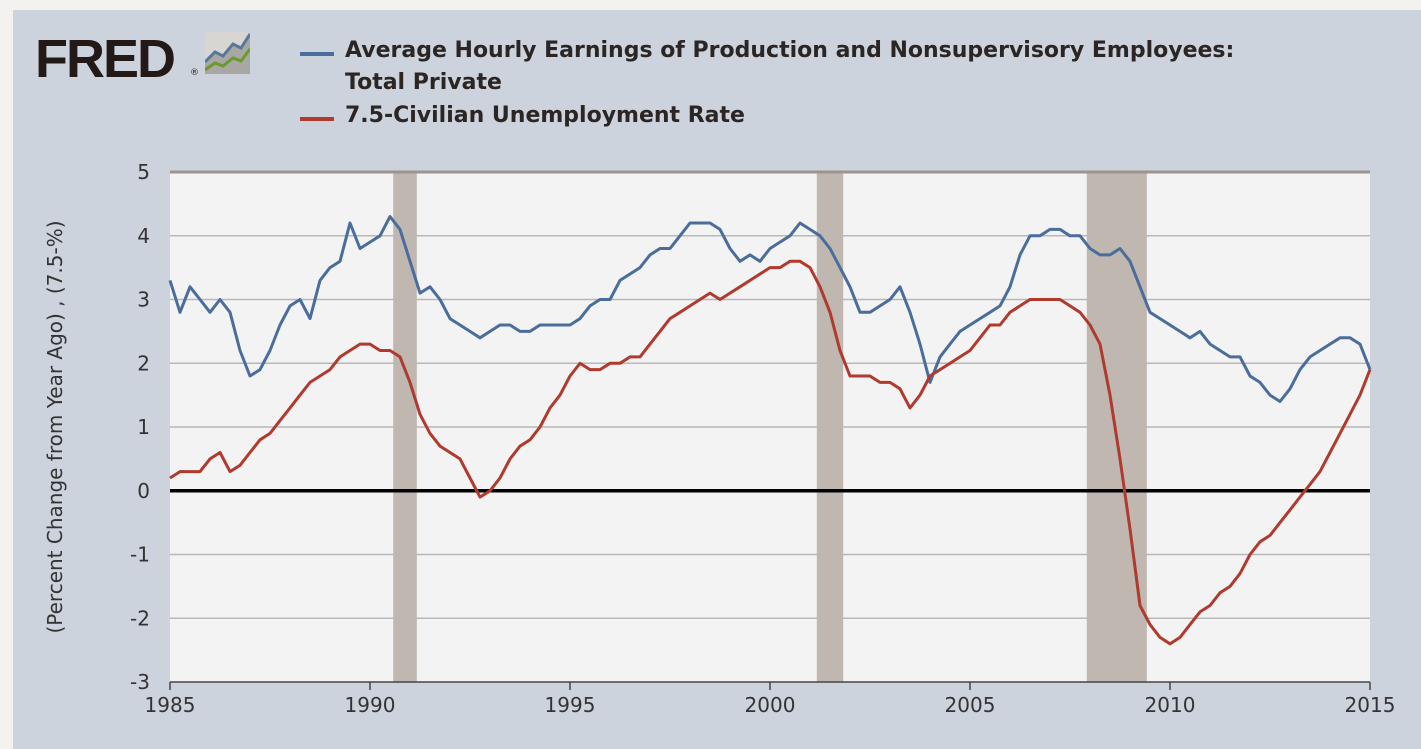  What do you see at coordinates (143, 363) in the screenshot?
I see `y-tick-label: 2` at bounding box center [143, 363].